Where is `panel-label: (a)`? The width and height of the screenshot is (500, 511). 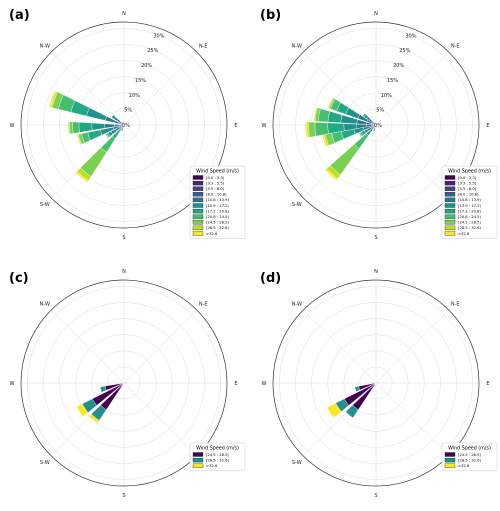 panel-label: (a) is located at coordinates (19, 15).